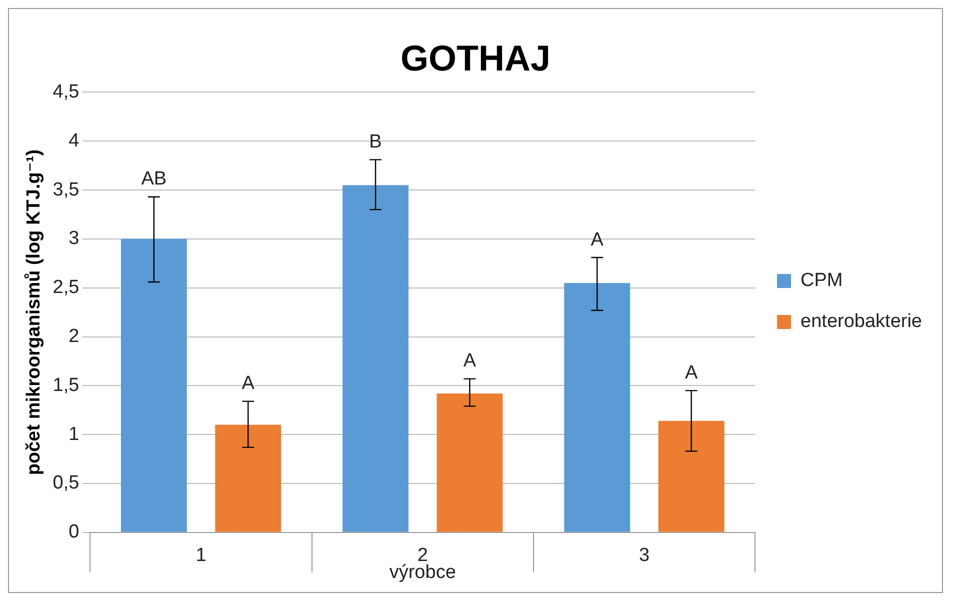 Image resolution: width=955 pixels, height=601 pixels. I want to click on y-tick-label: 1,5, so click(66, 385).